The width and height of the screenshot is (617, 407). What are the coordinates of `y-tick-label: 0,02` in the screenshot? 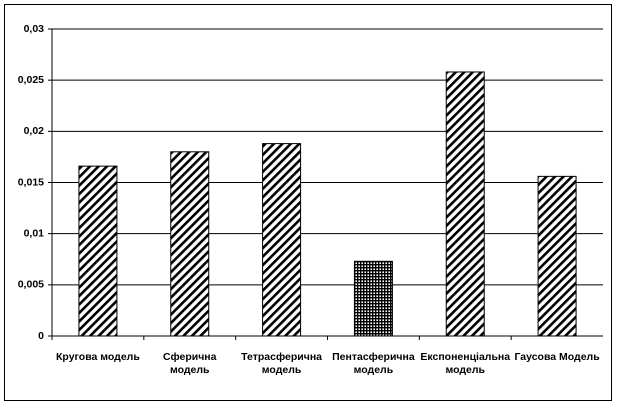 It's located at (34, 131).